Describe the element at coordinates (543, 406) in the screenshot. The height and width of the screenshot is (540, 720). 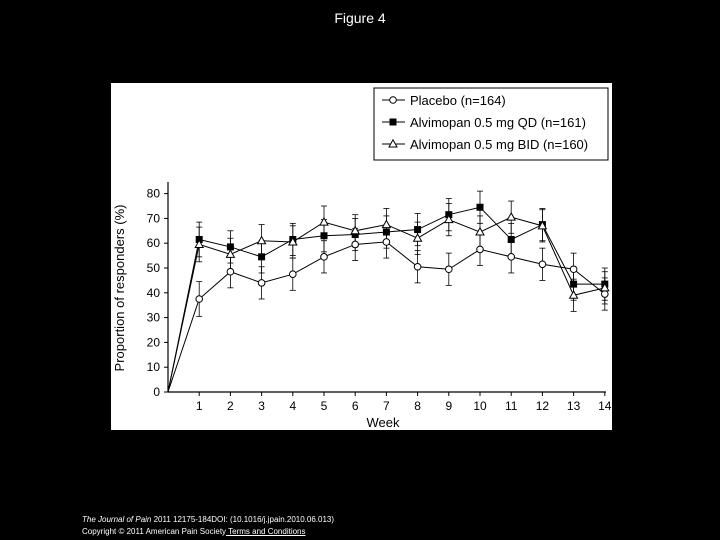
I see `x-tick-label: 12` at that location.